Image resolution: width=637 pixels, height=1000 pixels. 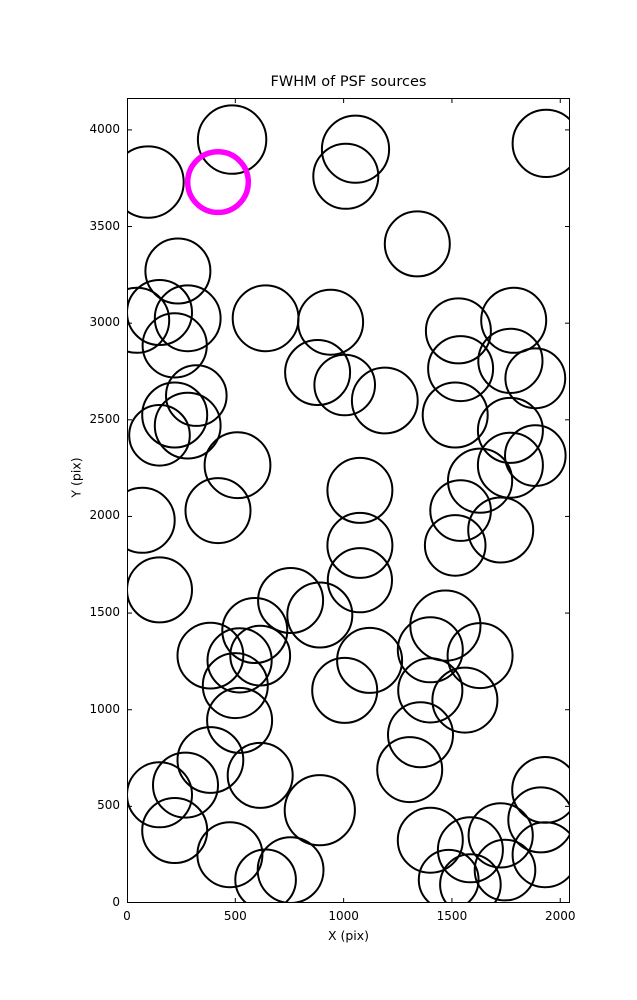 What do you see at coordinates (452, 916) in the screenshot?
I see `x-tick-label: 1500` at bounding box center [452, 916].